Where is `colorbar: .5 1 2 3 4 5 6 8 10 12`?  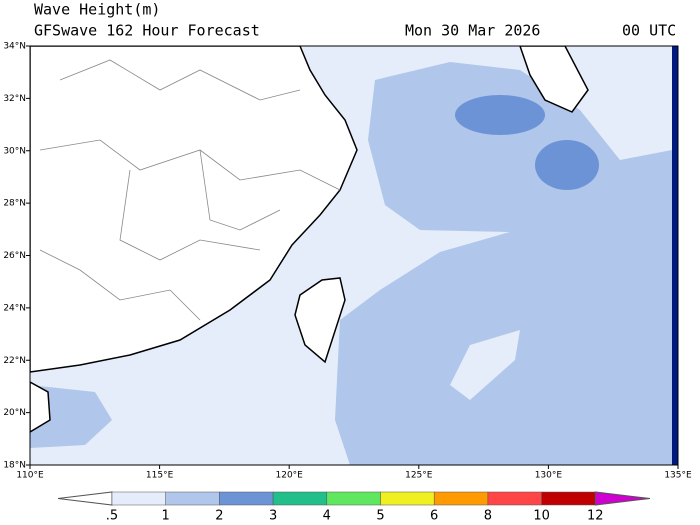
colorbar: .5 1 2 3 4 5 6 8 10 12 is located at coordinates (354, 507).